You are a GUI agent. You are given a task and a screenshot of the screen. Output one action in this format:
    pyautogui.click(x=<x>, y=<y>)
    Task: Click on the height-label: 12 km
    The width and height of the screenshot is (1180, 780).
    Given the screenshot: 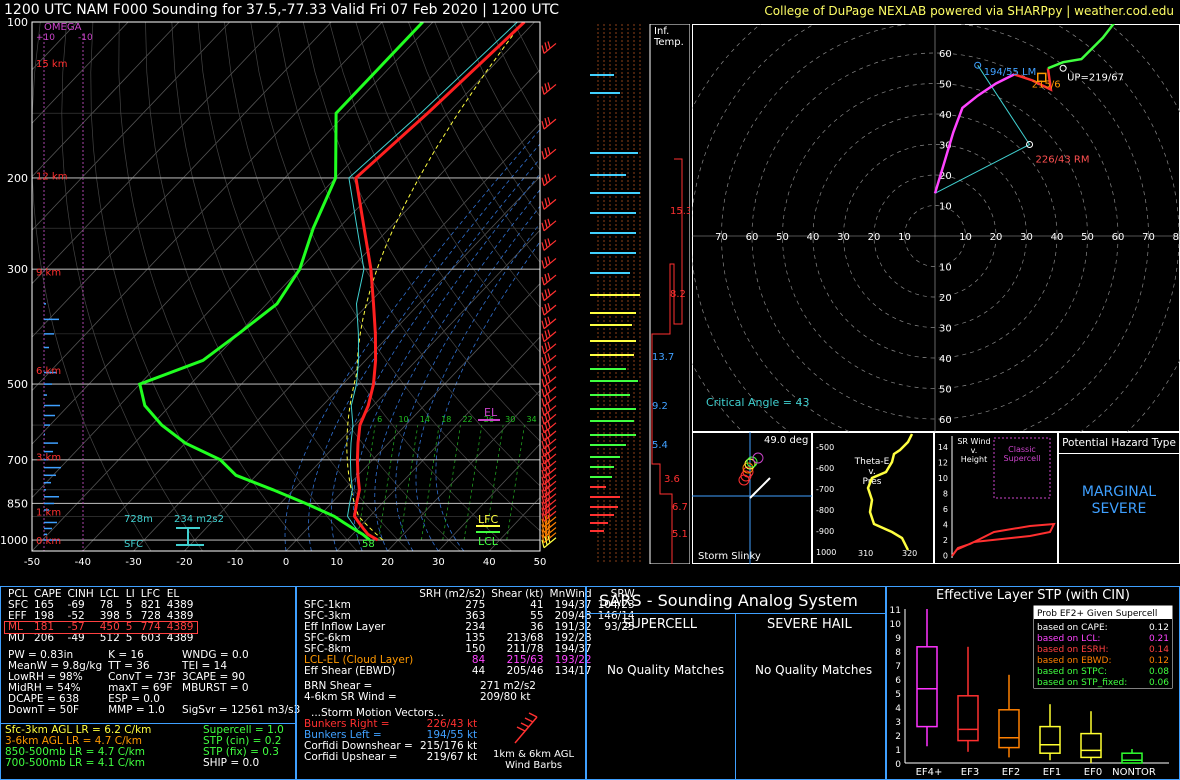 What is the action you would take?
    pyautogui.click(x=51, y=177)
    